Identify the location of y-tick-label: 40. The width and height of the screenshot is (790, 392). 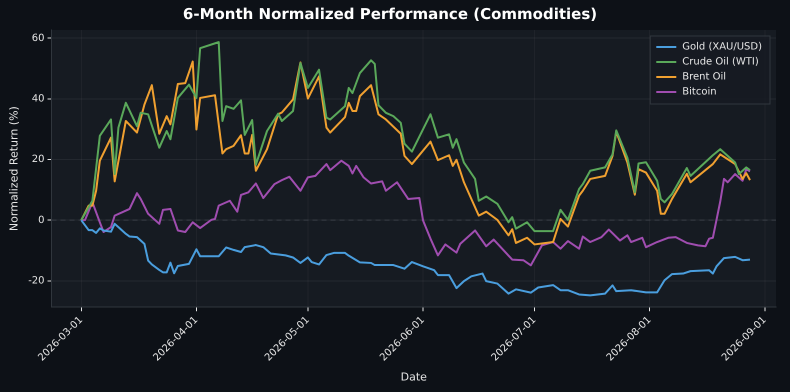
(38, 98).